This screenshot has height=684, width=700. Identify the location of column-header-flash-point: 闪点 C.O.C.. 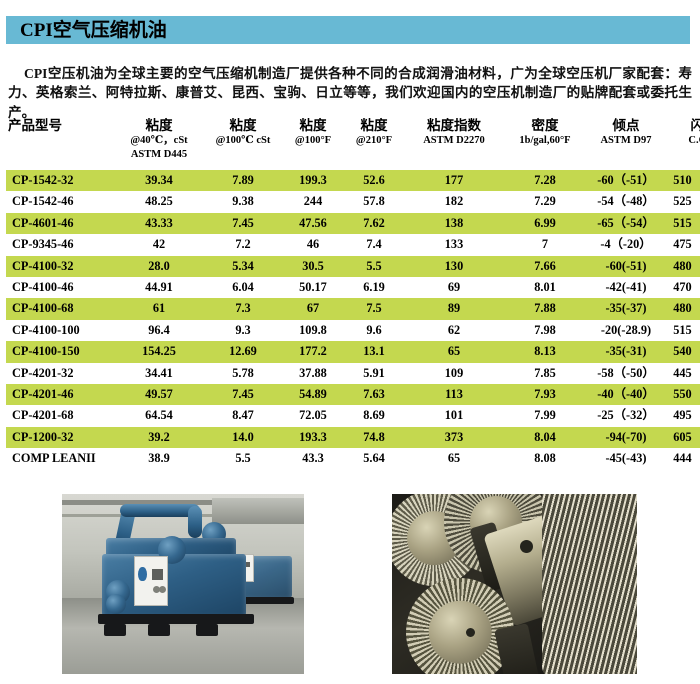
(683, 144).